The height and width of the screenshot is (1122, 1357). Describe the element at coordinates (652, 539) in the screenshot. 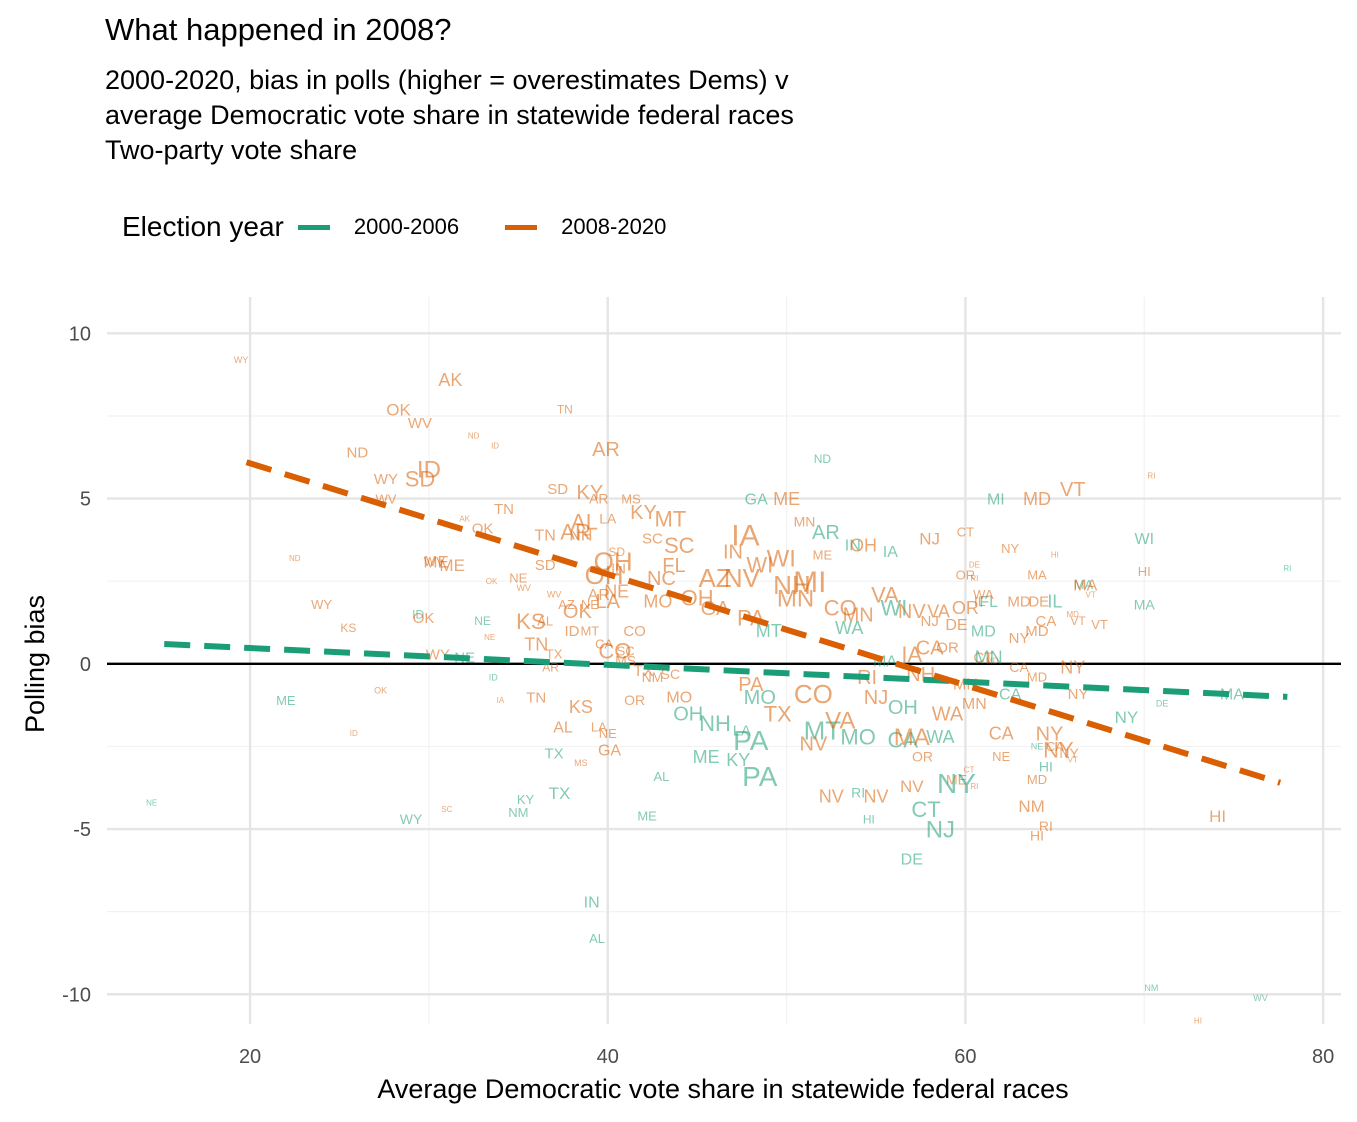

I see `state-point-label: SC` at that location.